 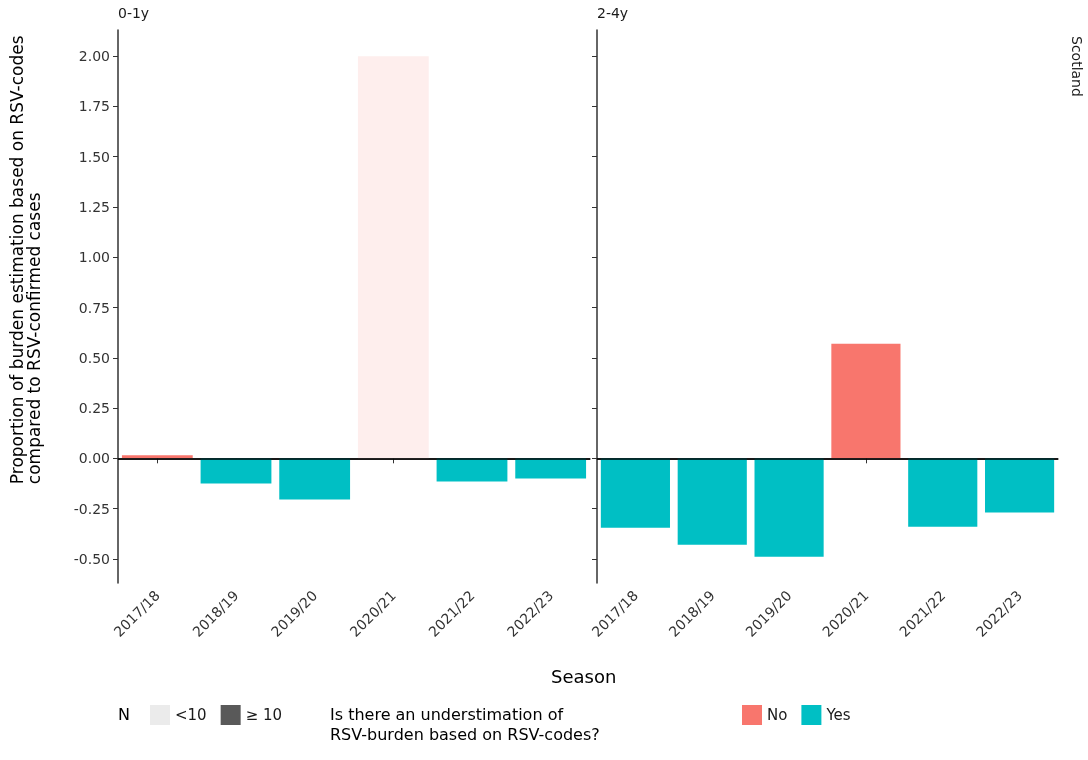 What do you see at coordinates (94, 357) in the screenshot?
I see `y-tick-label: 0.50` at bounding box center [94, 357].